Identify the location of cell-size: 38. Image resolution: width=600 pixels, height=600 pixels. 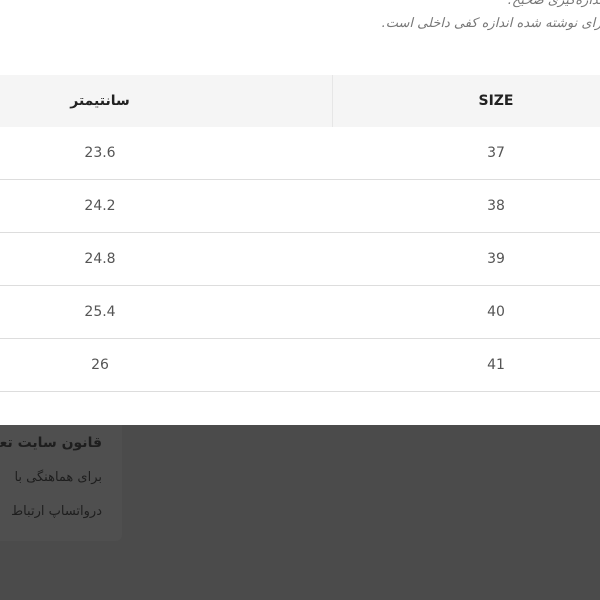
(496, 206).